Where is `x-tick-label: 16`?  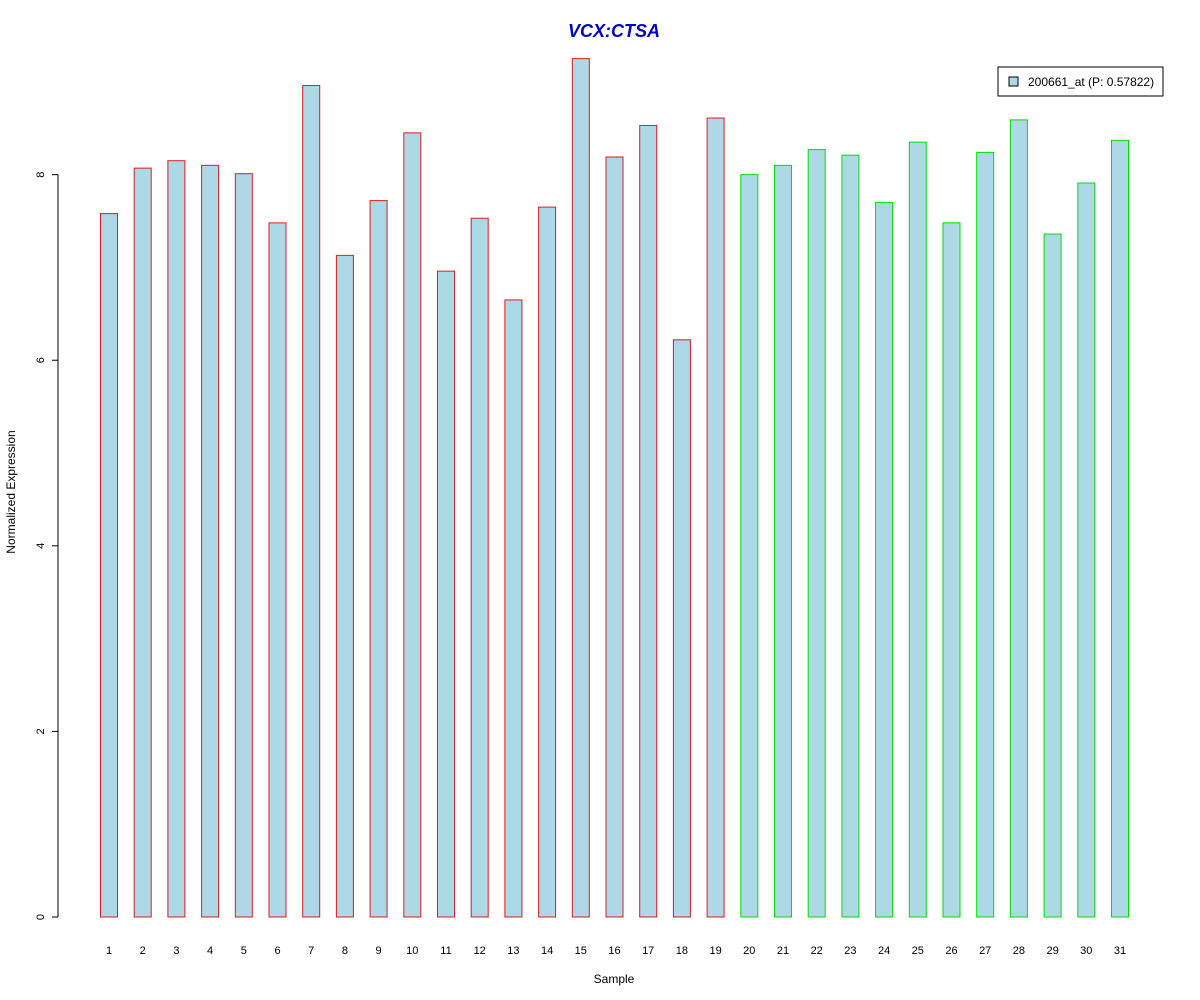
x-tick-label: 16 is located at coordinates (614, 951).